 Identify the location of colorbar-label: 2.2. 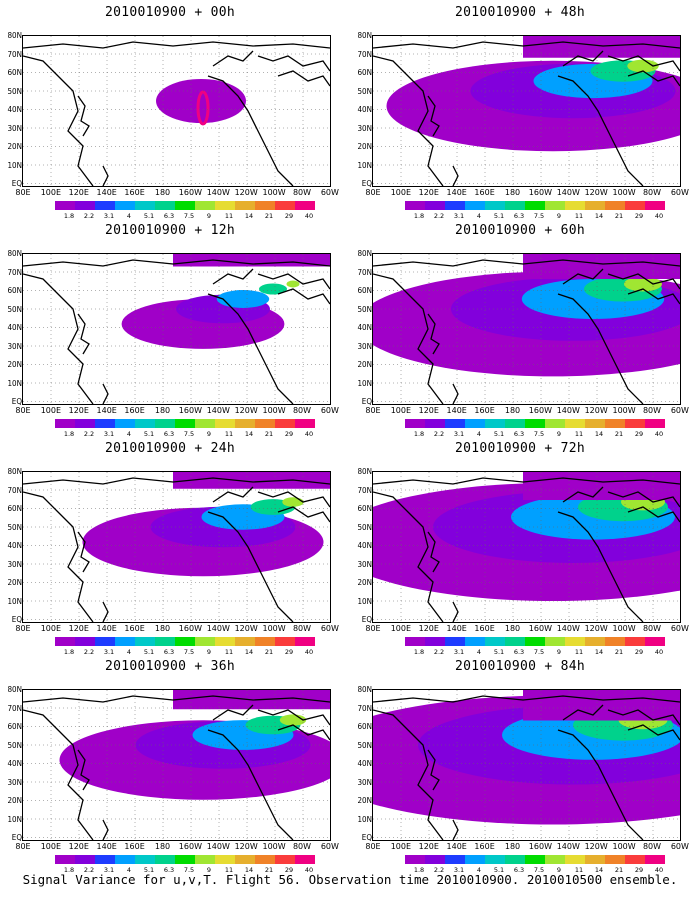
(439, 652).